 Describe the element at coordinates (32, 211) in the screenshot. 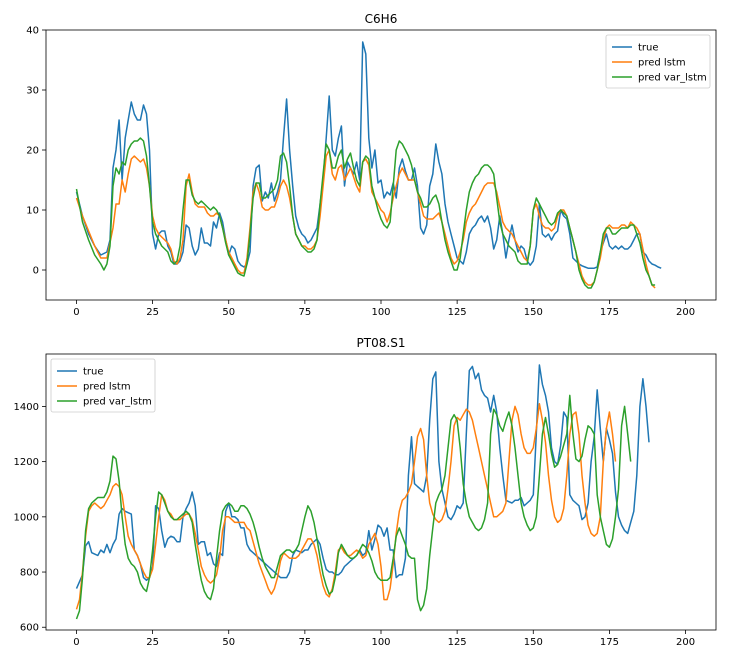

I see `y-tick-label: 10` at that location.